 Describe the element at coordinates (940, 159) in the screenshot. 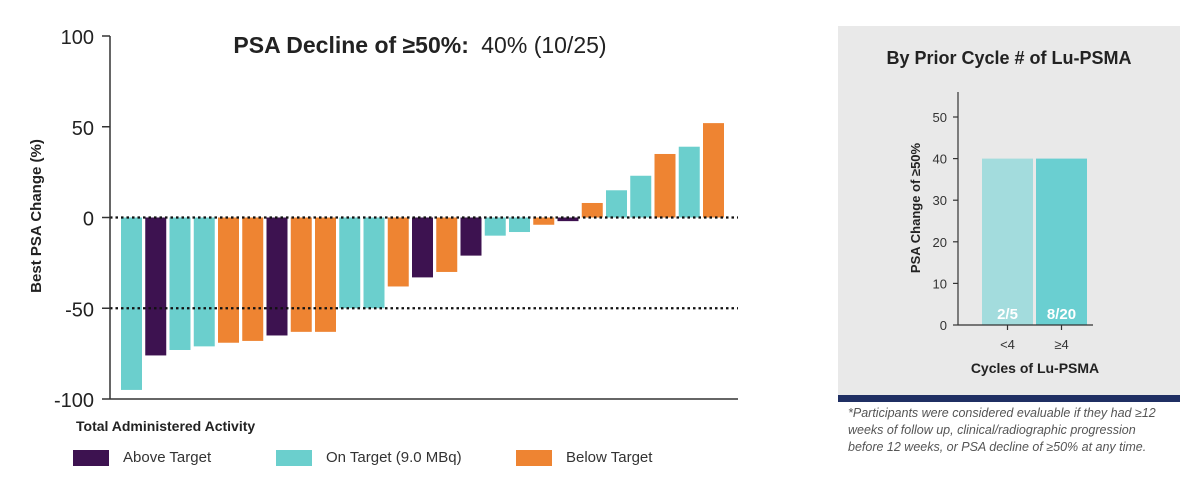

I see `inset-y-tick-label: 40` at that location.